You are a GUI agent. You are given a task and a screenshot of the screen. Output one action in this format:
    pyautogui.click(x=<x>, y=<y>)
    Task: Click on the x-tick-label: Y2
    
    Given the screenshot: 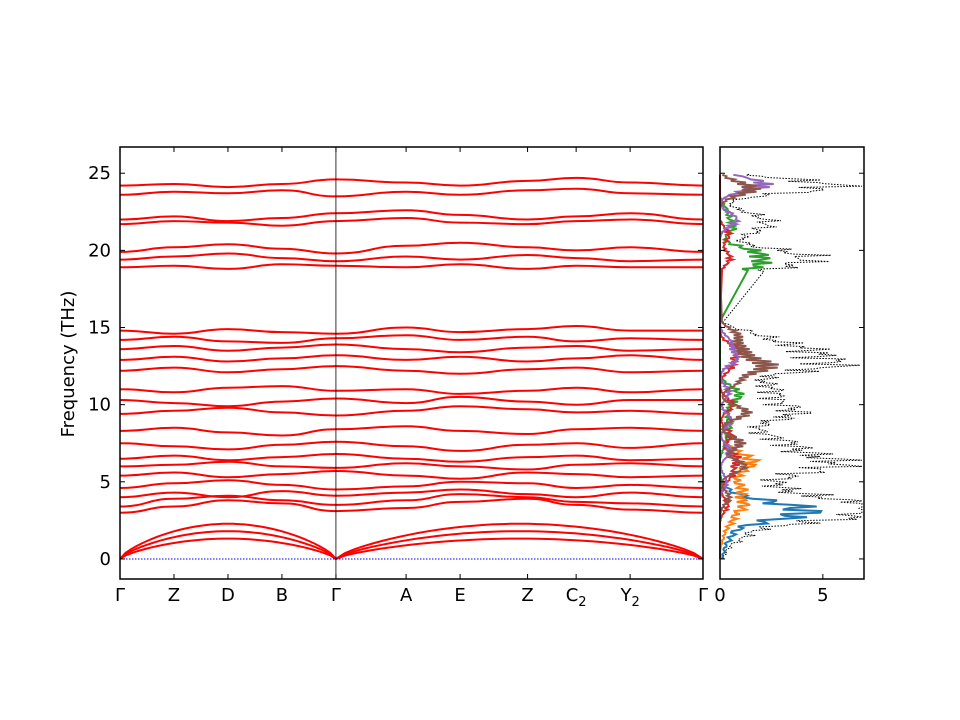 What is the action you would take?
    pyautogui.click(x=629, y=597)
    